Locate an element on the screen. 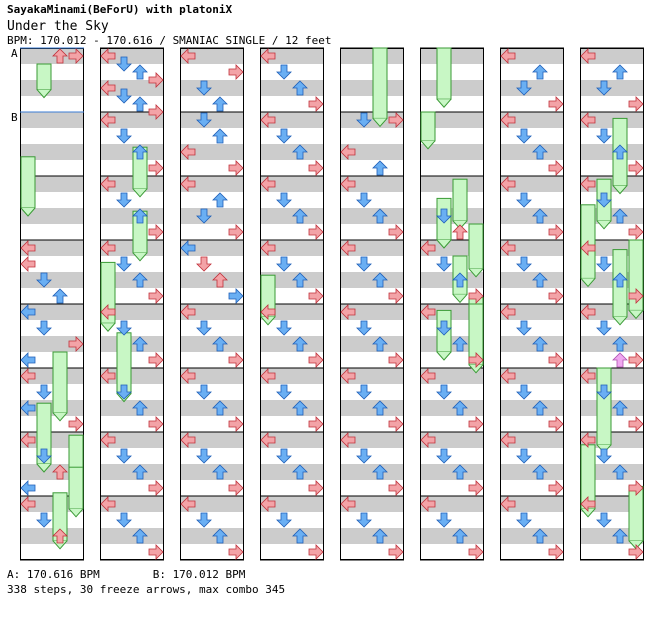 The image size is (672, 620). special-arrow-note is located at coordinates (620, 360).